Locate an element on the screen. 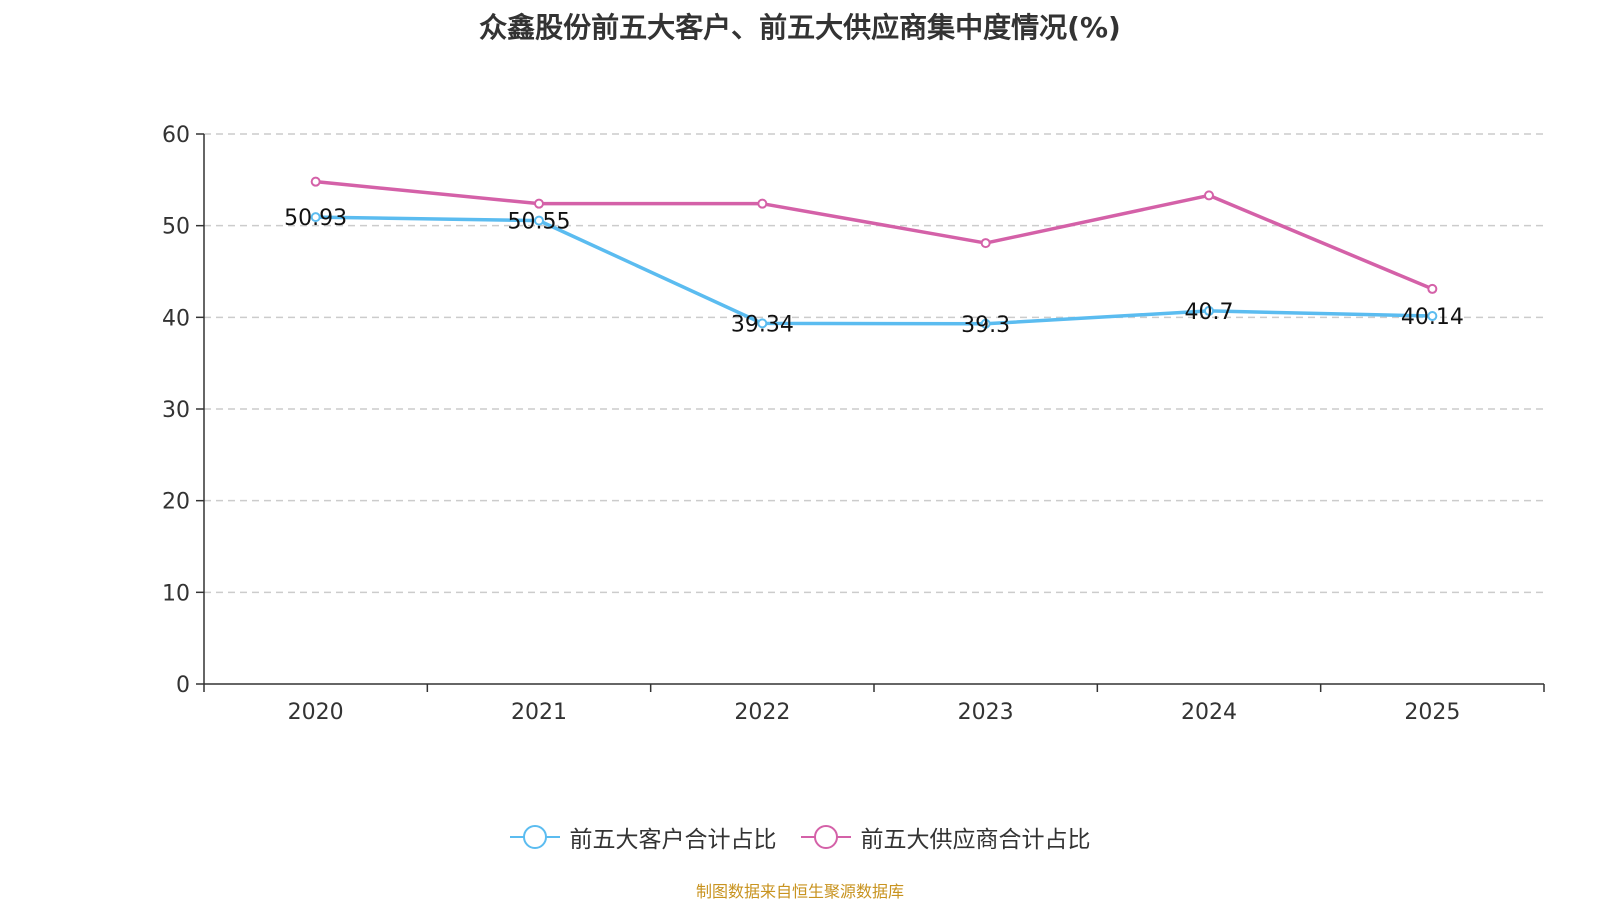 The image size is (1600, 902). y-tick-label: 10 is located at coordinates (176, 593).